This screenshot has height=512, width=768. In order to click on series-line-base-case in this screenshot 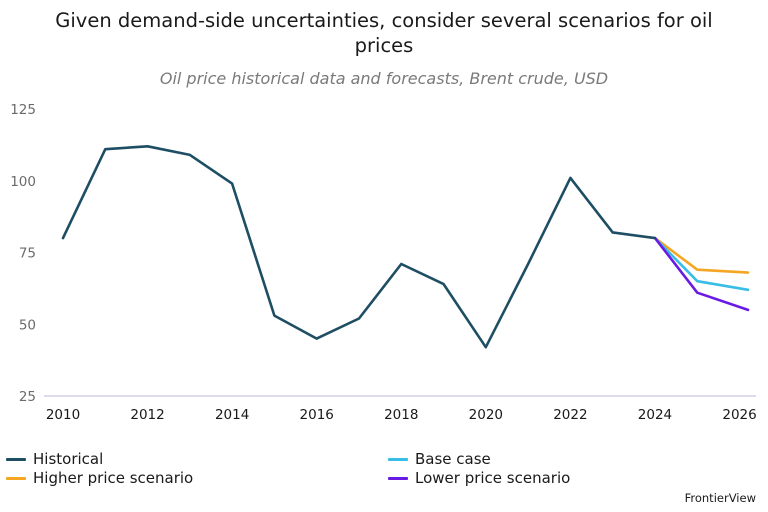, I will do `click(701, 264)`.